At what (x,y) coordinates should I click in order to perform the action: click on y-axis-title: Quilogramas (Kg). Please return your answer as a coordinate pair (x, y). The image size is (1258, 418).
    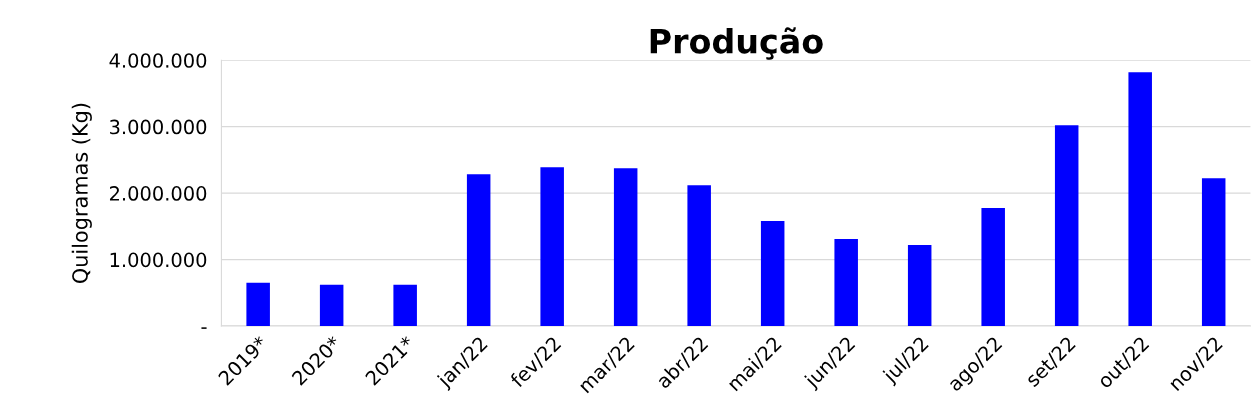
    Looking at the image, I should click on (81, 193).